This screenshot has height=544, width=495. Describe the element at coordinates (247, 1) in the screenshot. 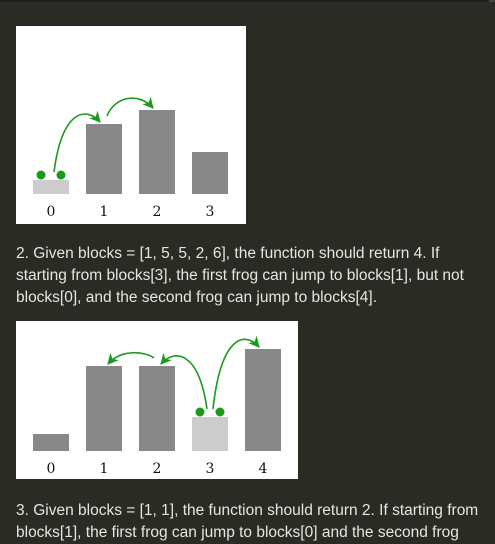

I see `top-divider` at that location.